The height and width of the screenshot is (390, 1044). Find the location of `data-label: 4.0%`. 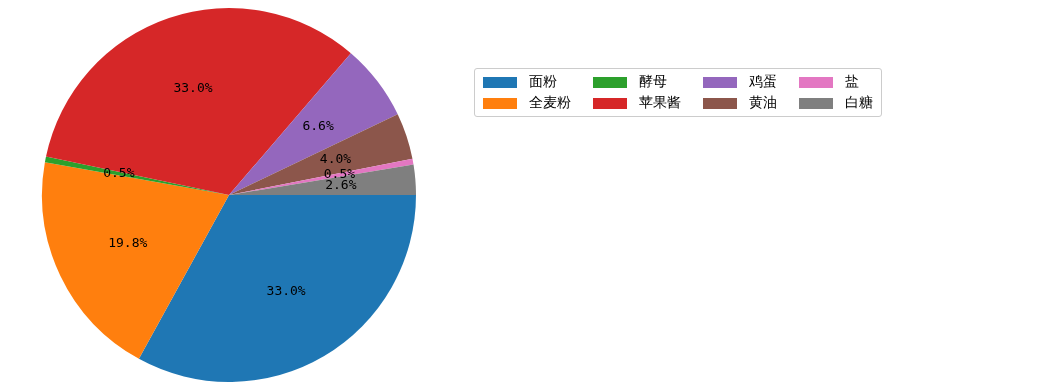

data-label: 4.0% is located at coordinates (335, 159).